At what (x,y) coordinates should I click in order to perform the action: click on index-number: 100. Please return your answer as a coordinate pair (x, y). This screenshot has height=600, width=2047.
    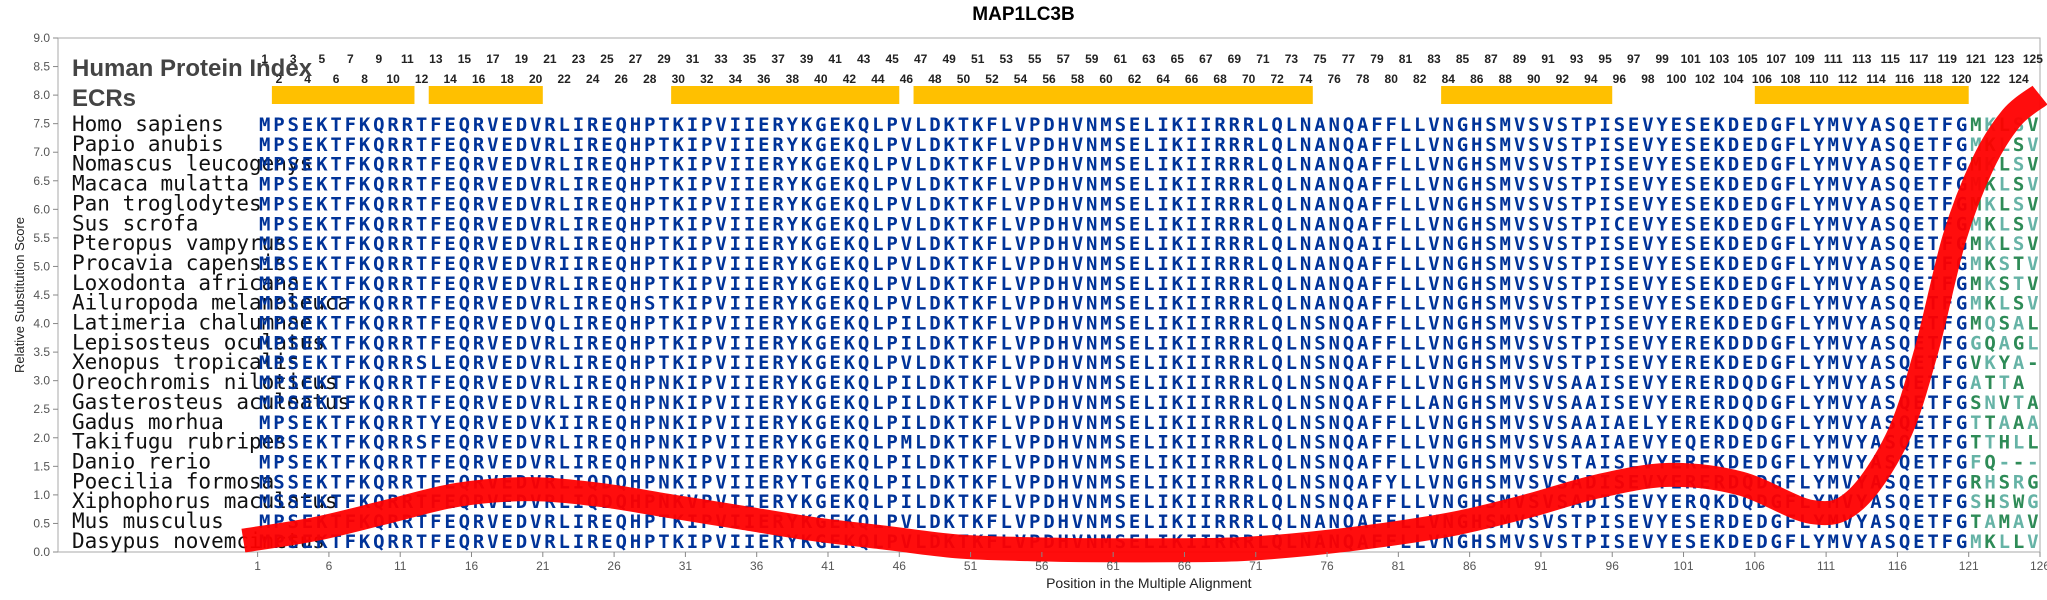
    Looking at the image, I should click on (1676, 79).